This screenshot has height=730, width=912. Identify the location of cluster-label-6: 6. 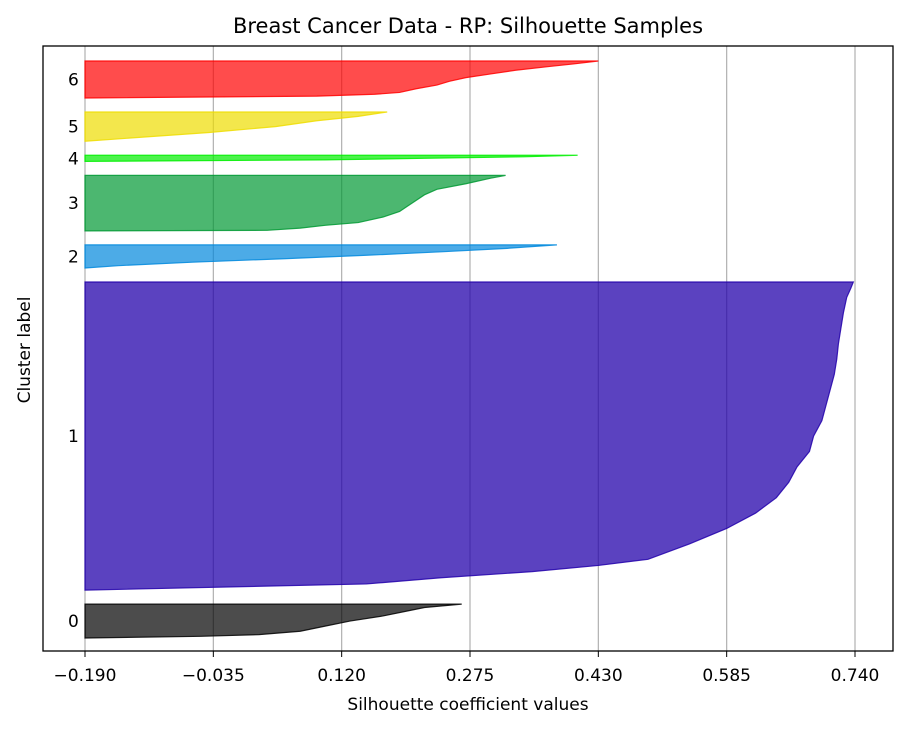
(73, 80).